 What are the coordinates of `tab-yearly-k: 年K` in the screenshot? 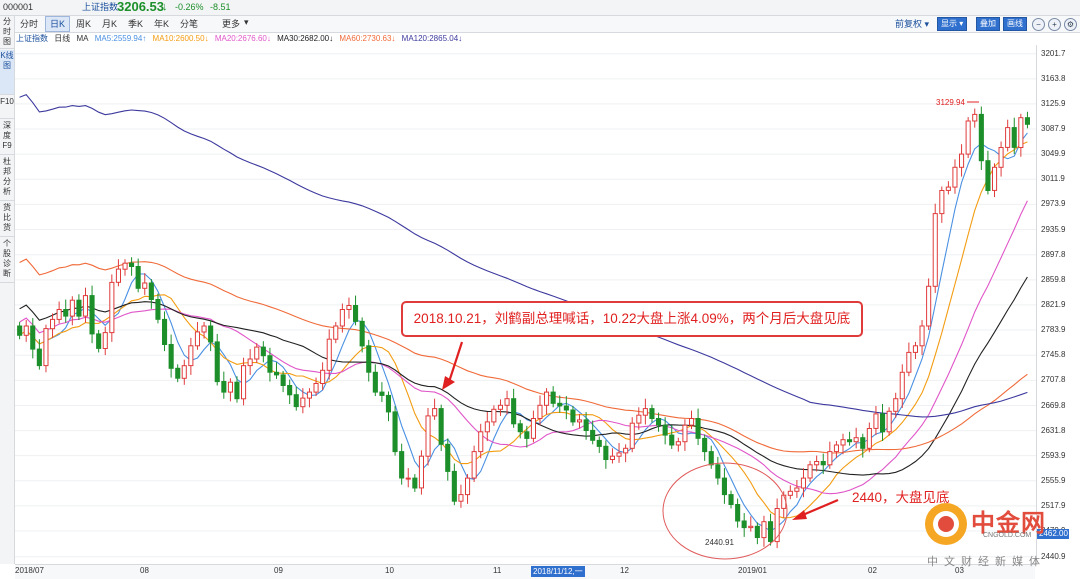 It's located at (162, 24).